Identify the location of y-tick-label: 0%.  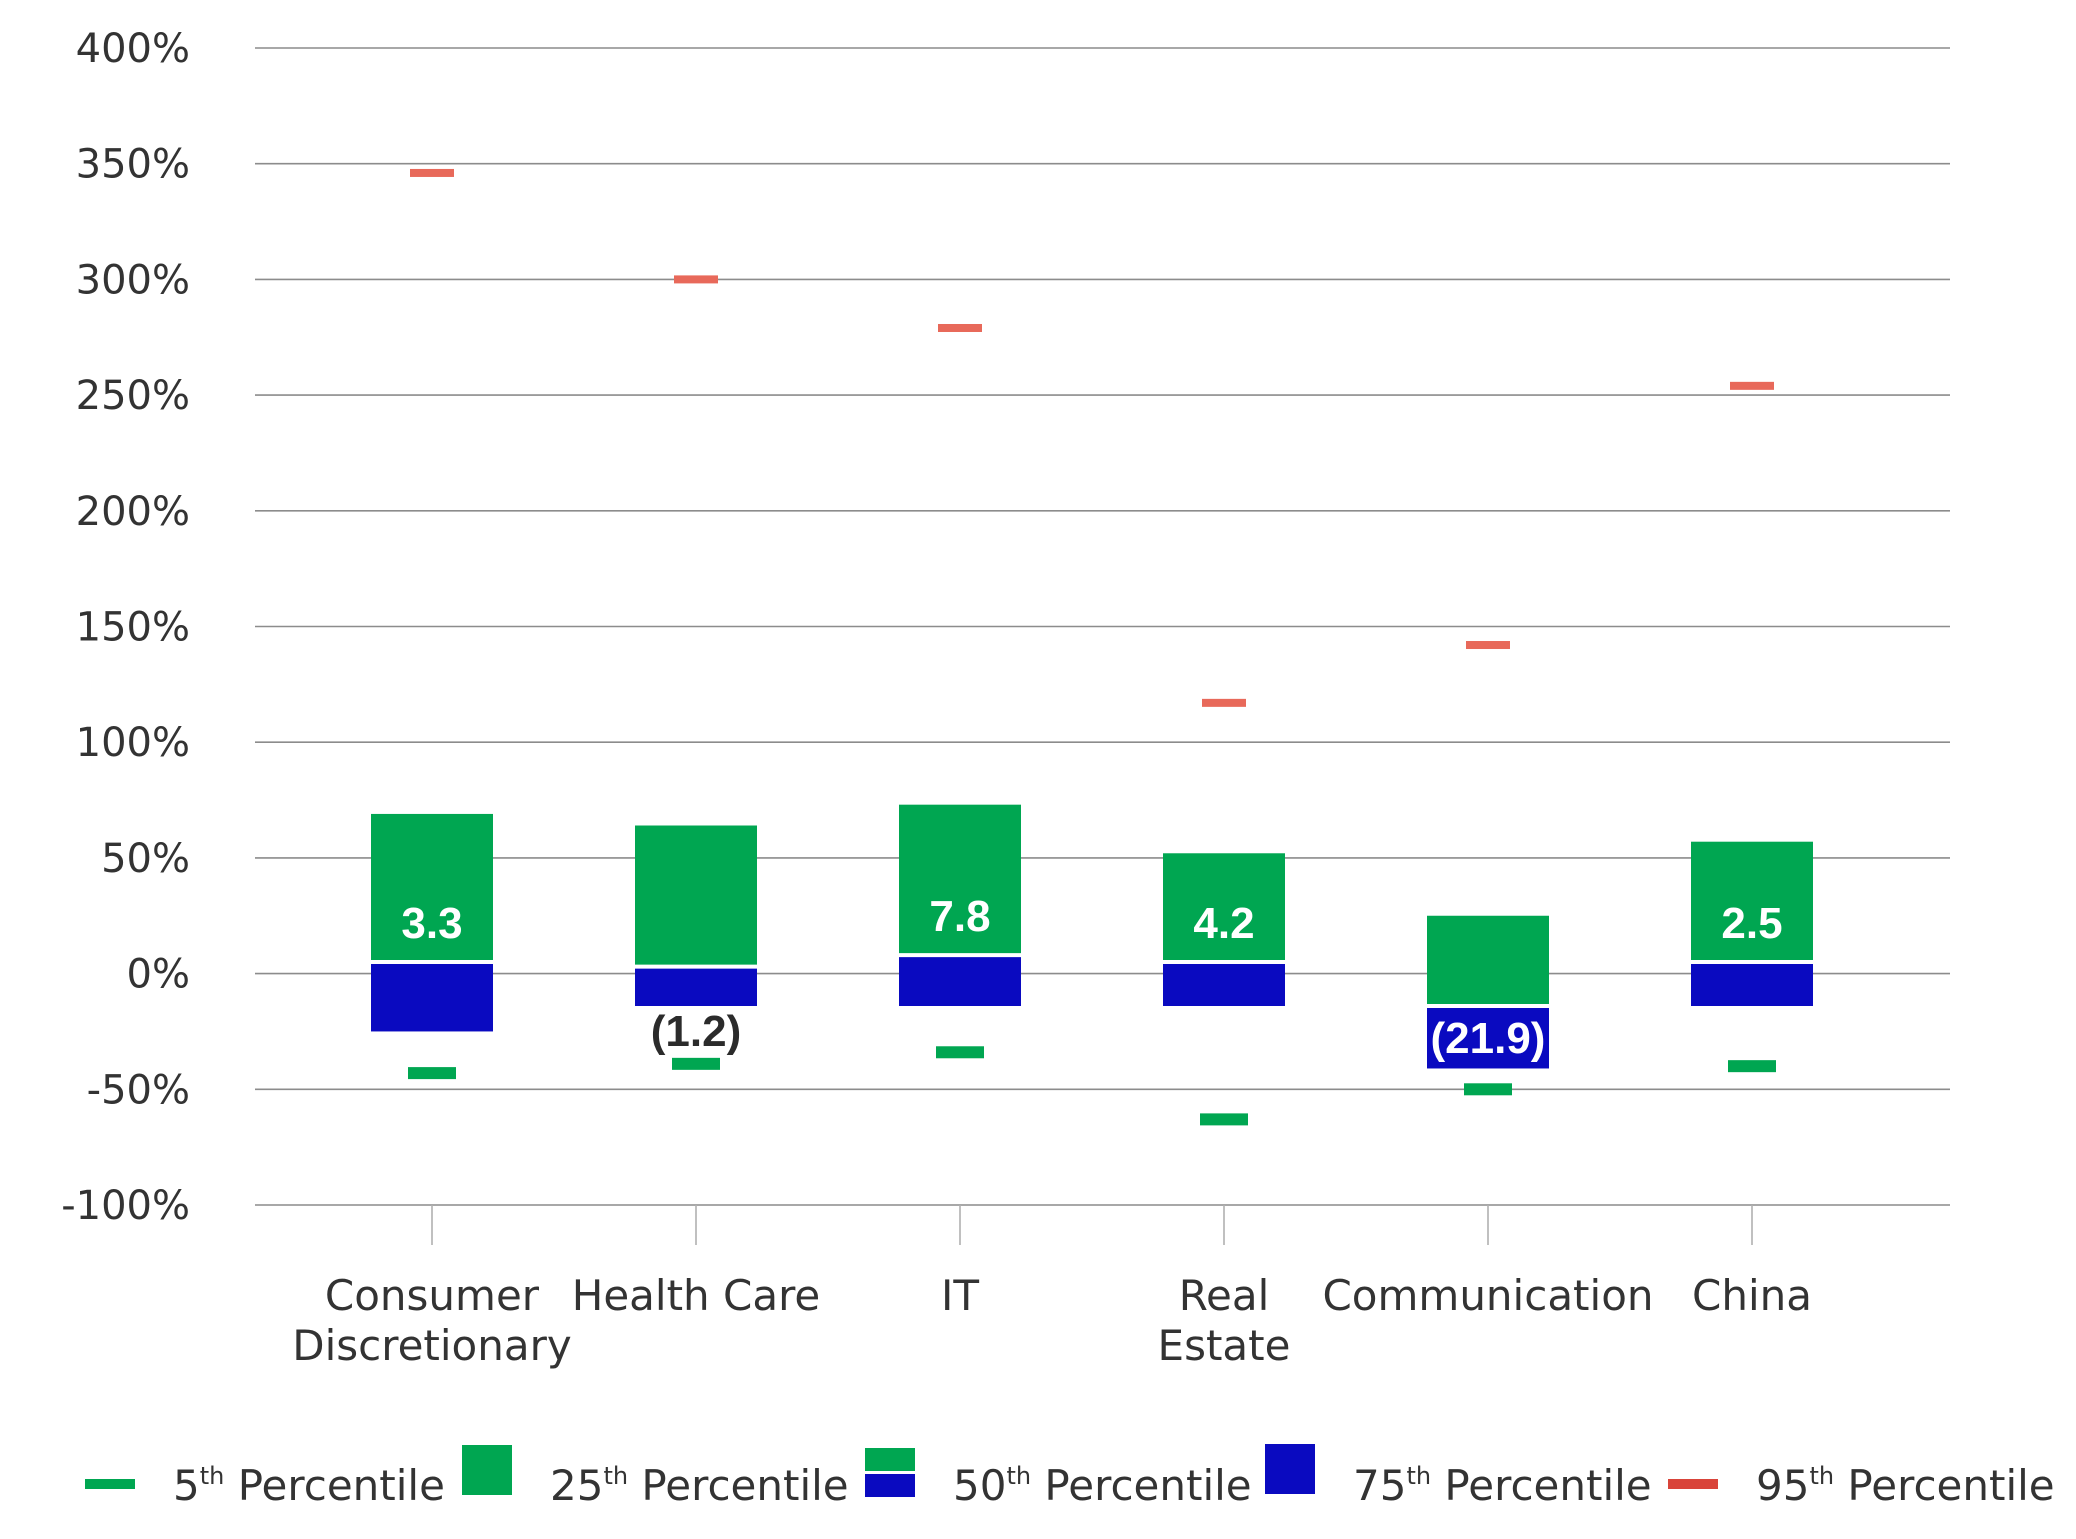
(158, 975).